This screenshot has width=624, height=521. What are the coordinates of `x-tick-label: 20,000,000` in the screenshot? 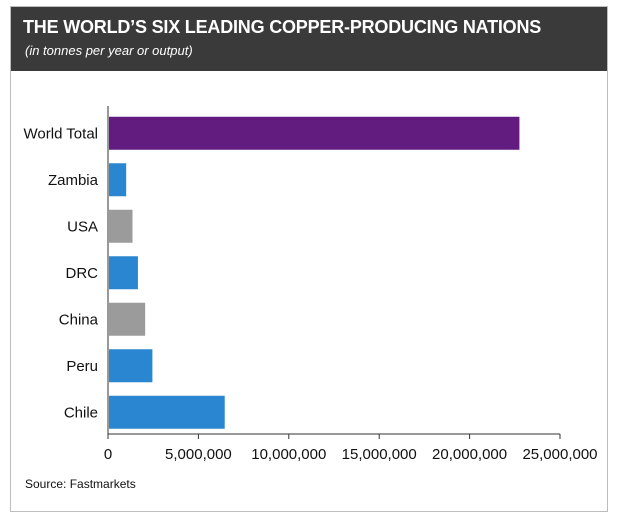 It's located at (469, 454).